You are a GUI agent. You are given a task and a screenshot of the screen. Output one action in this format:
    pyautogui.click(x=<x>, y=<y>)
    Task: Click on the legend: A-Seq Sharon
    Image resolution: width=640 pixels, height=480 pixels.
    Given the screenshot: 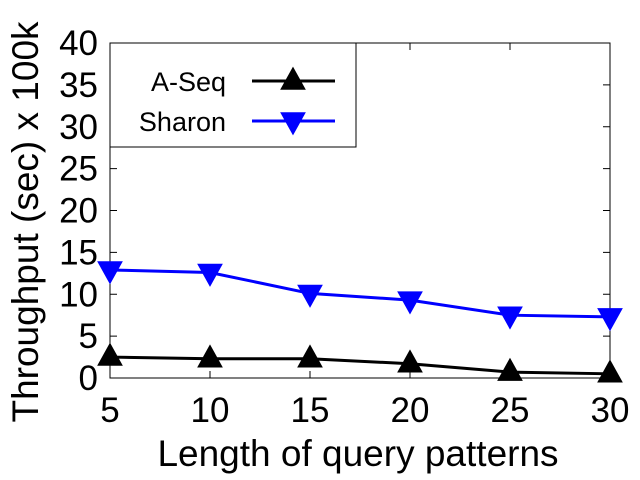 What is the action you would take?
    pyautogui.click(x=233, y=95)
    